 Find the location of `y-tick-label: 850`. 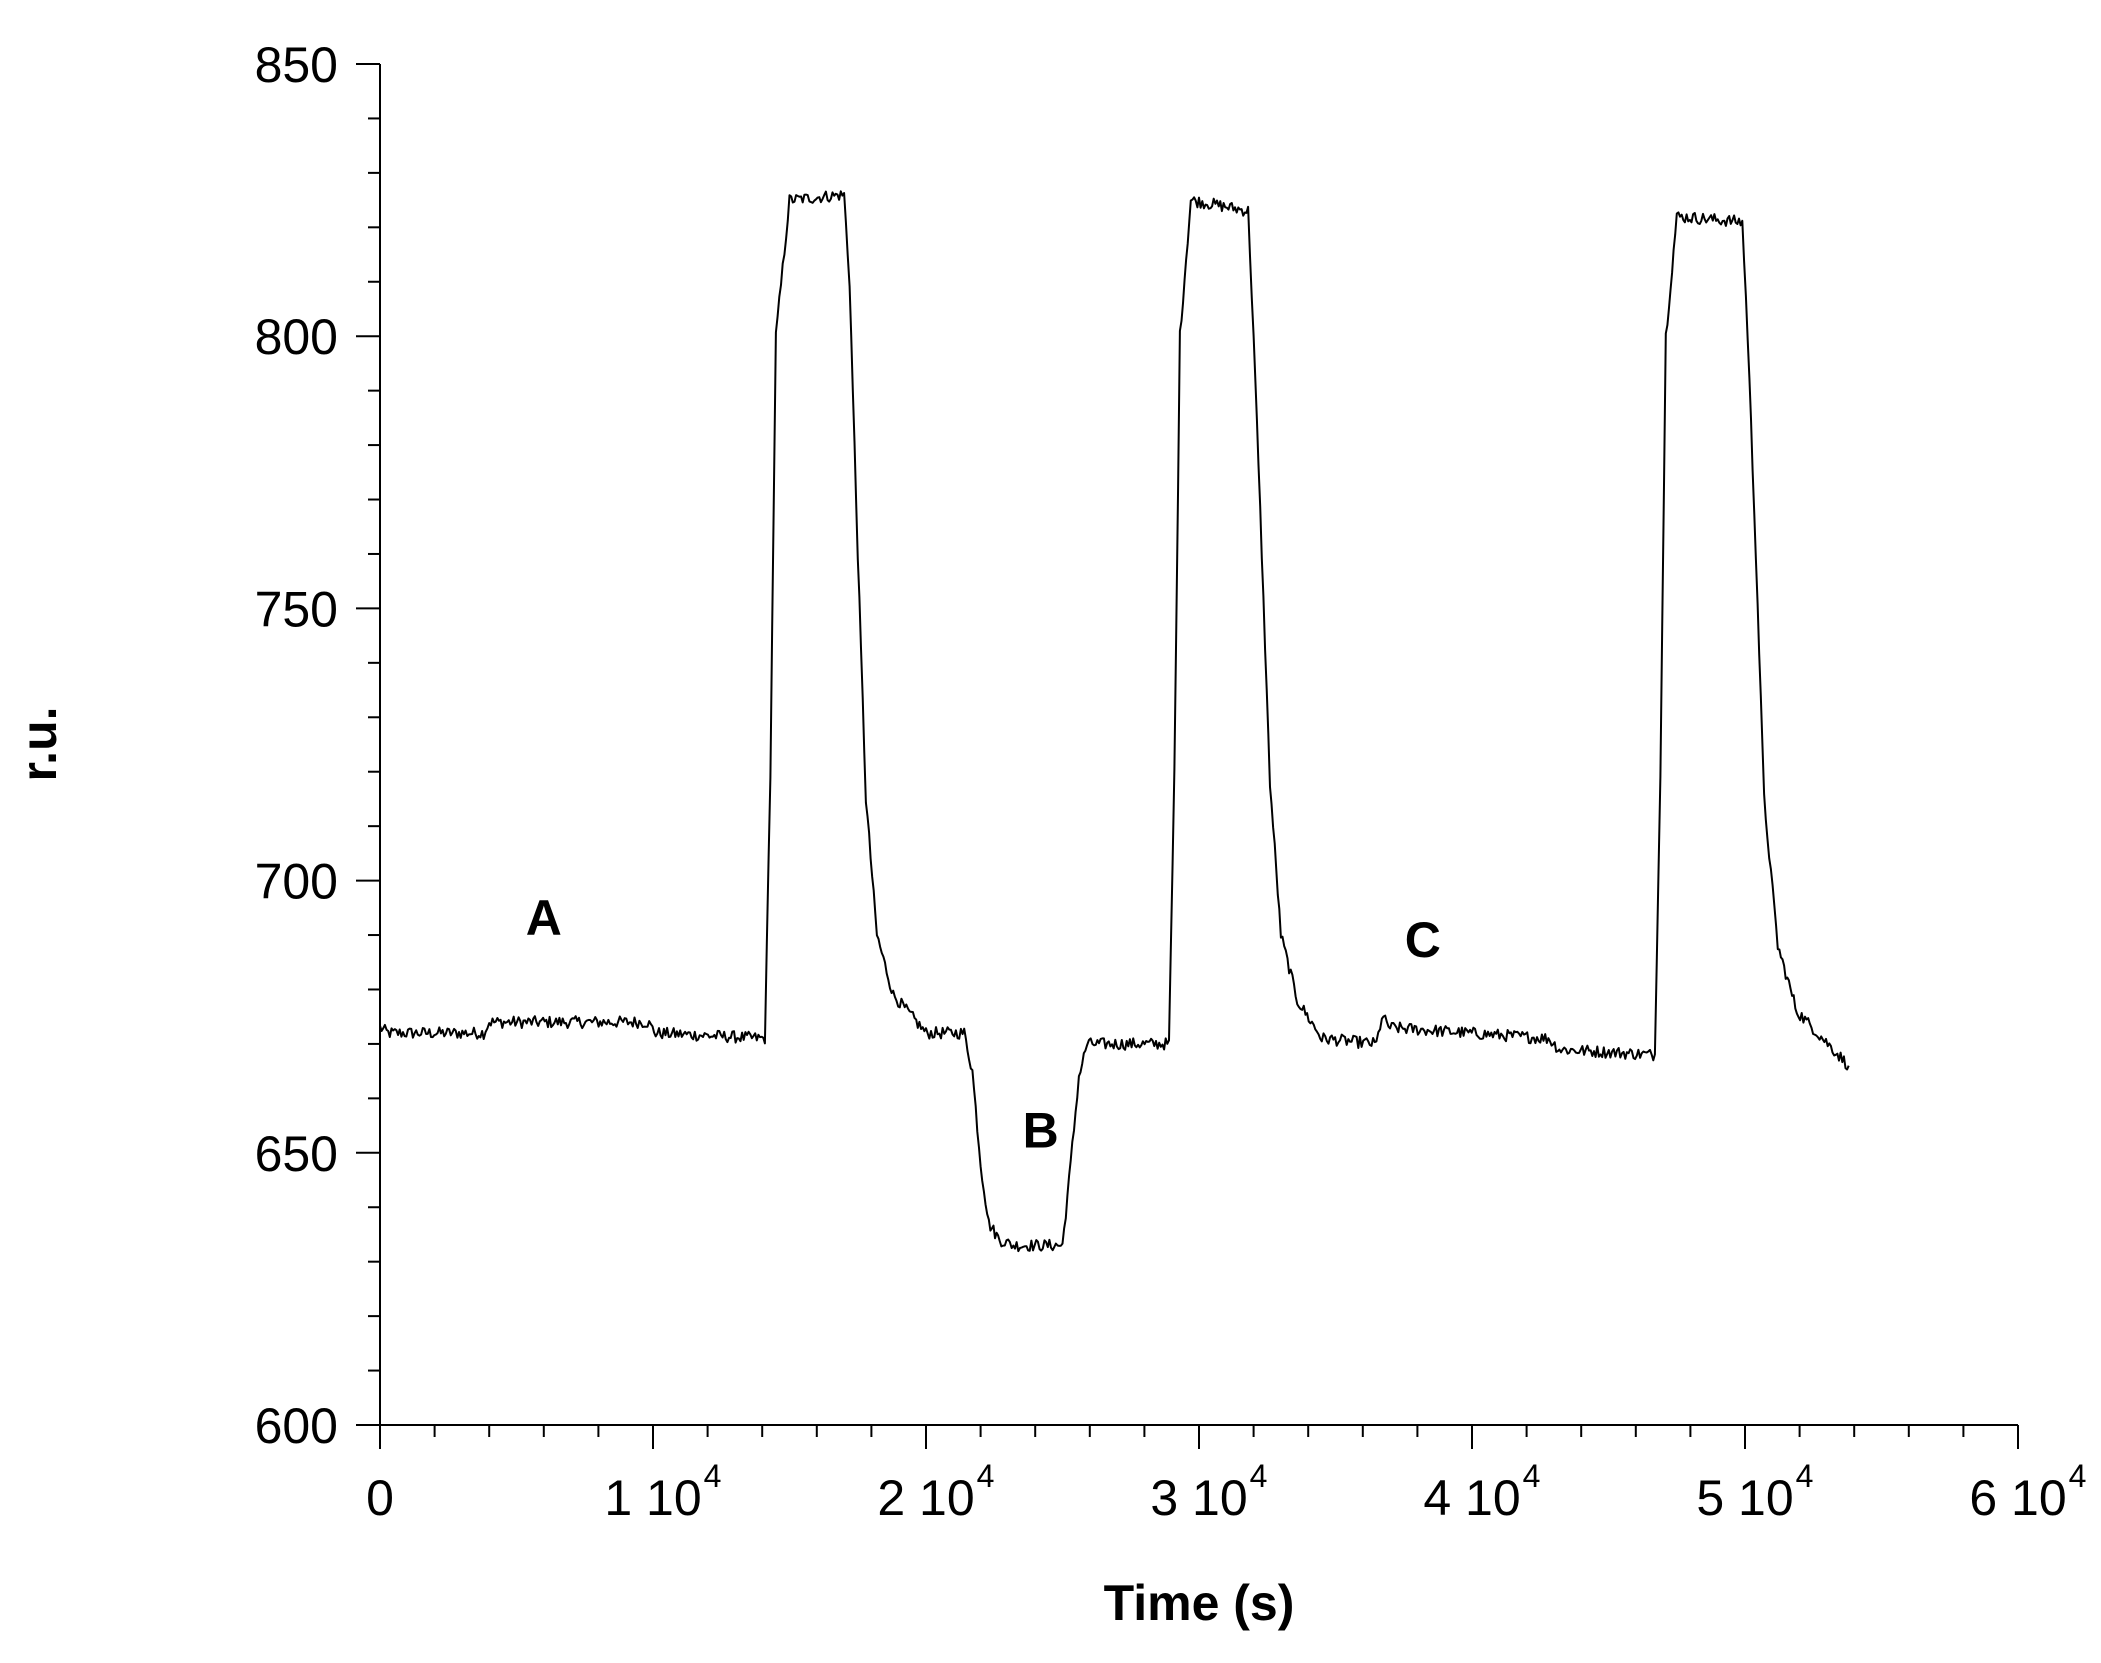

y-tick-label: 850 is located at coordinates (296, 65).